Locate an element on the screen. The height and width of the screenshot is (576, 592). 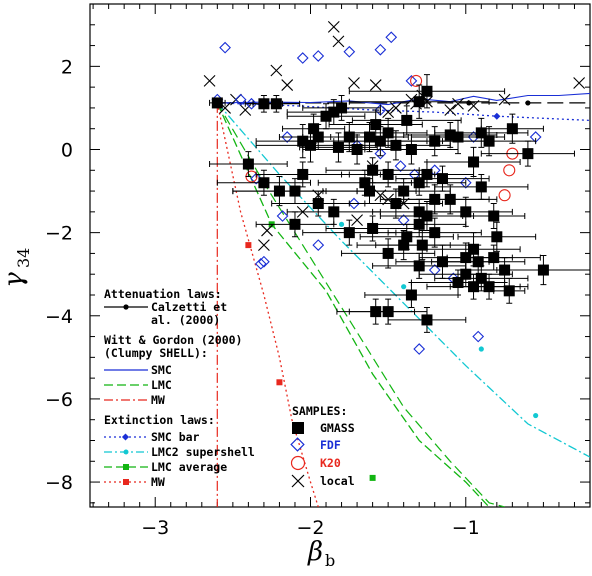
legend-local-label: local is located at coordinates (337, 481).